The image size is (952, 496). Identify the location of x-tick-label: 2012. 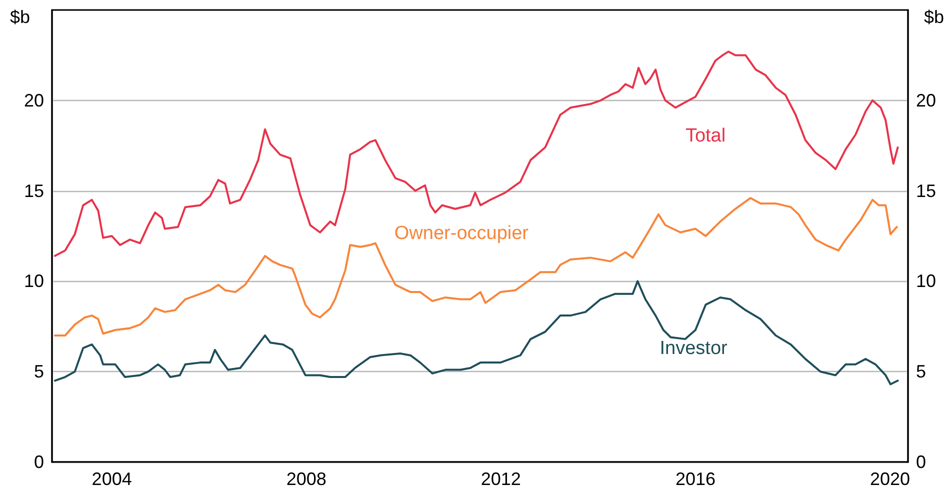
(500, 479).